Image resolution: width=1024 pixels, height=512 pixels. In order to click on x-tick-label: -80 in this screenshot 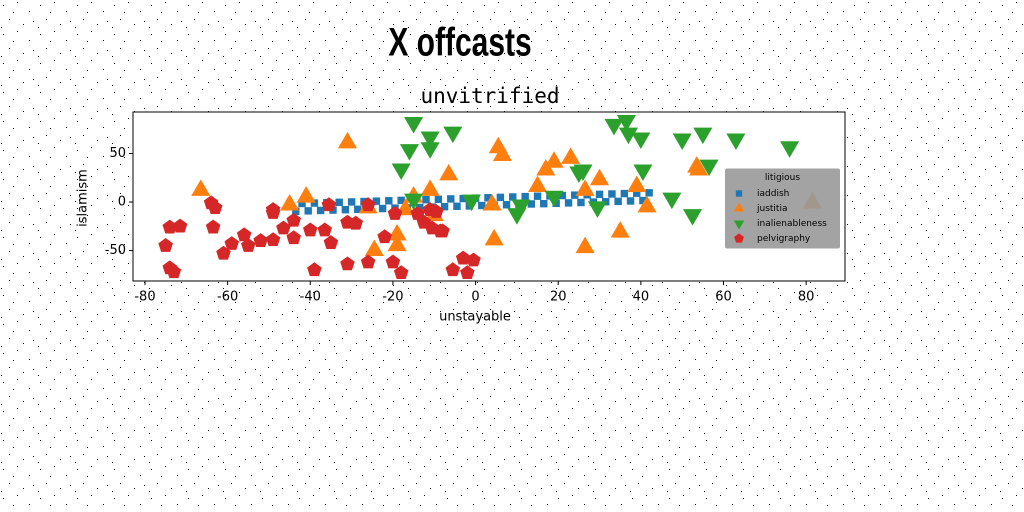, I will do `click(144, 297)`.